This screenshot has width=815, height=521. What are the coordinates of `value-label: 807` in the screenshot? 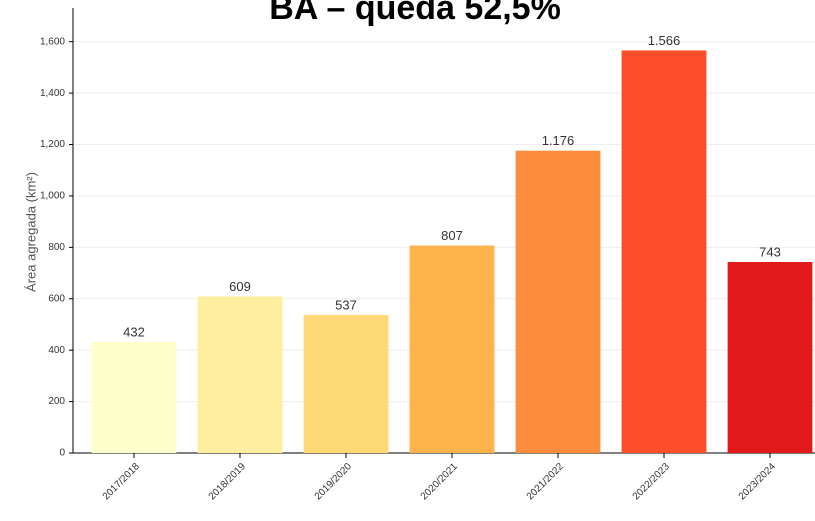 It's located at (452, 235).